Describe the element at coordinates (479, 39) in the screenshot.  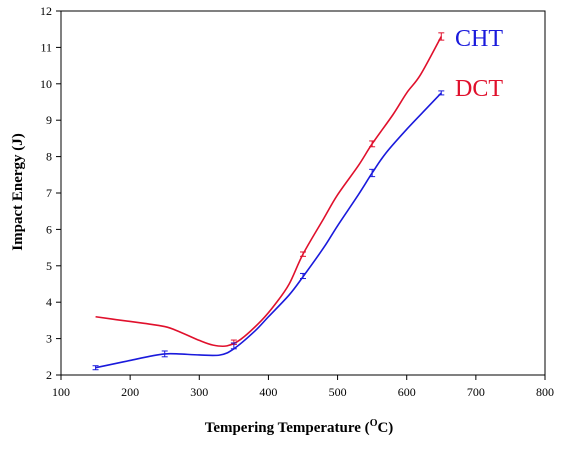
I see `legend-label-cht: CHT` at that location.